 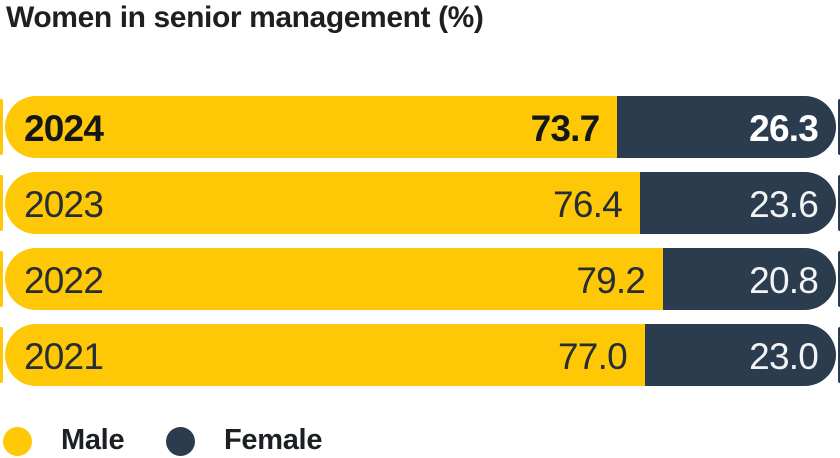 I want to click on female-legend-dot-icon, so click(x=180, y=441).